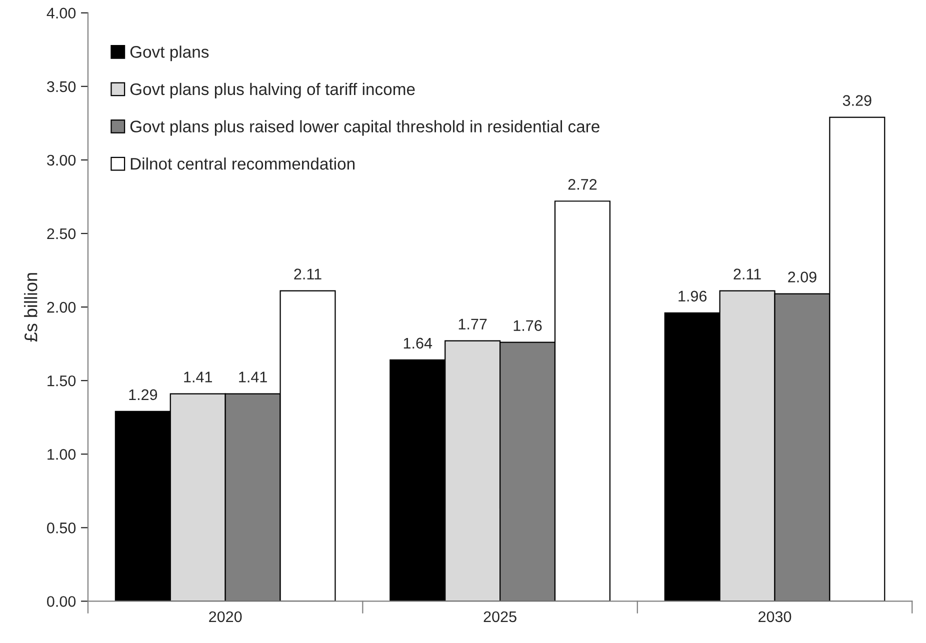 Image resolution: width=926 pixels, height=643 pixels. Describe the element at coordinates (242, 163) in the screenshot. I see `legend-label: Dilnot central recommendation` at that location.